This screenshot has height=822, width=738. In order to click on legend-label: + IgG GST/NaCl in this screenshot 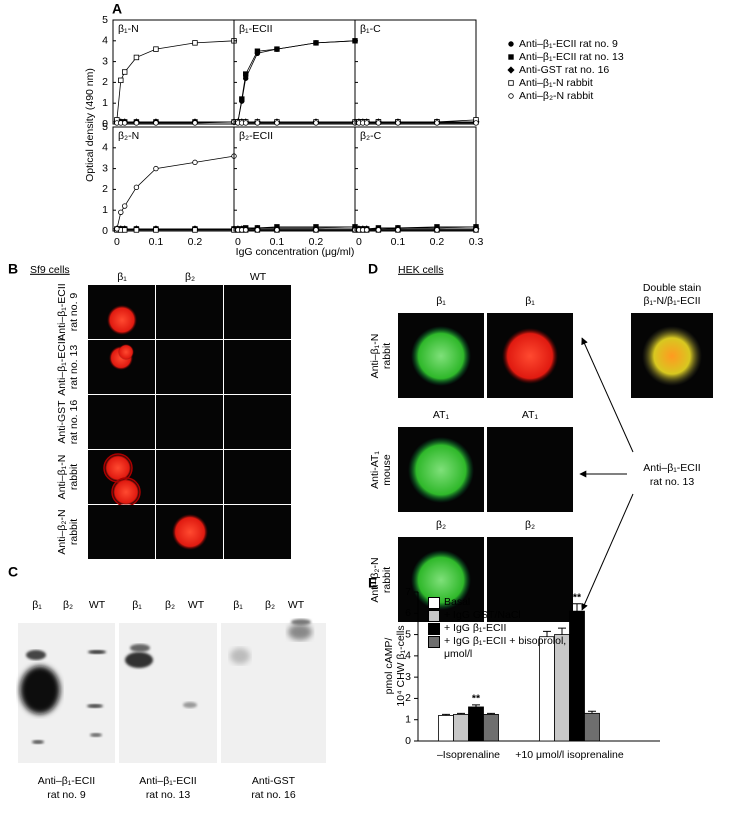, I will do `click(482, 615)`.